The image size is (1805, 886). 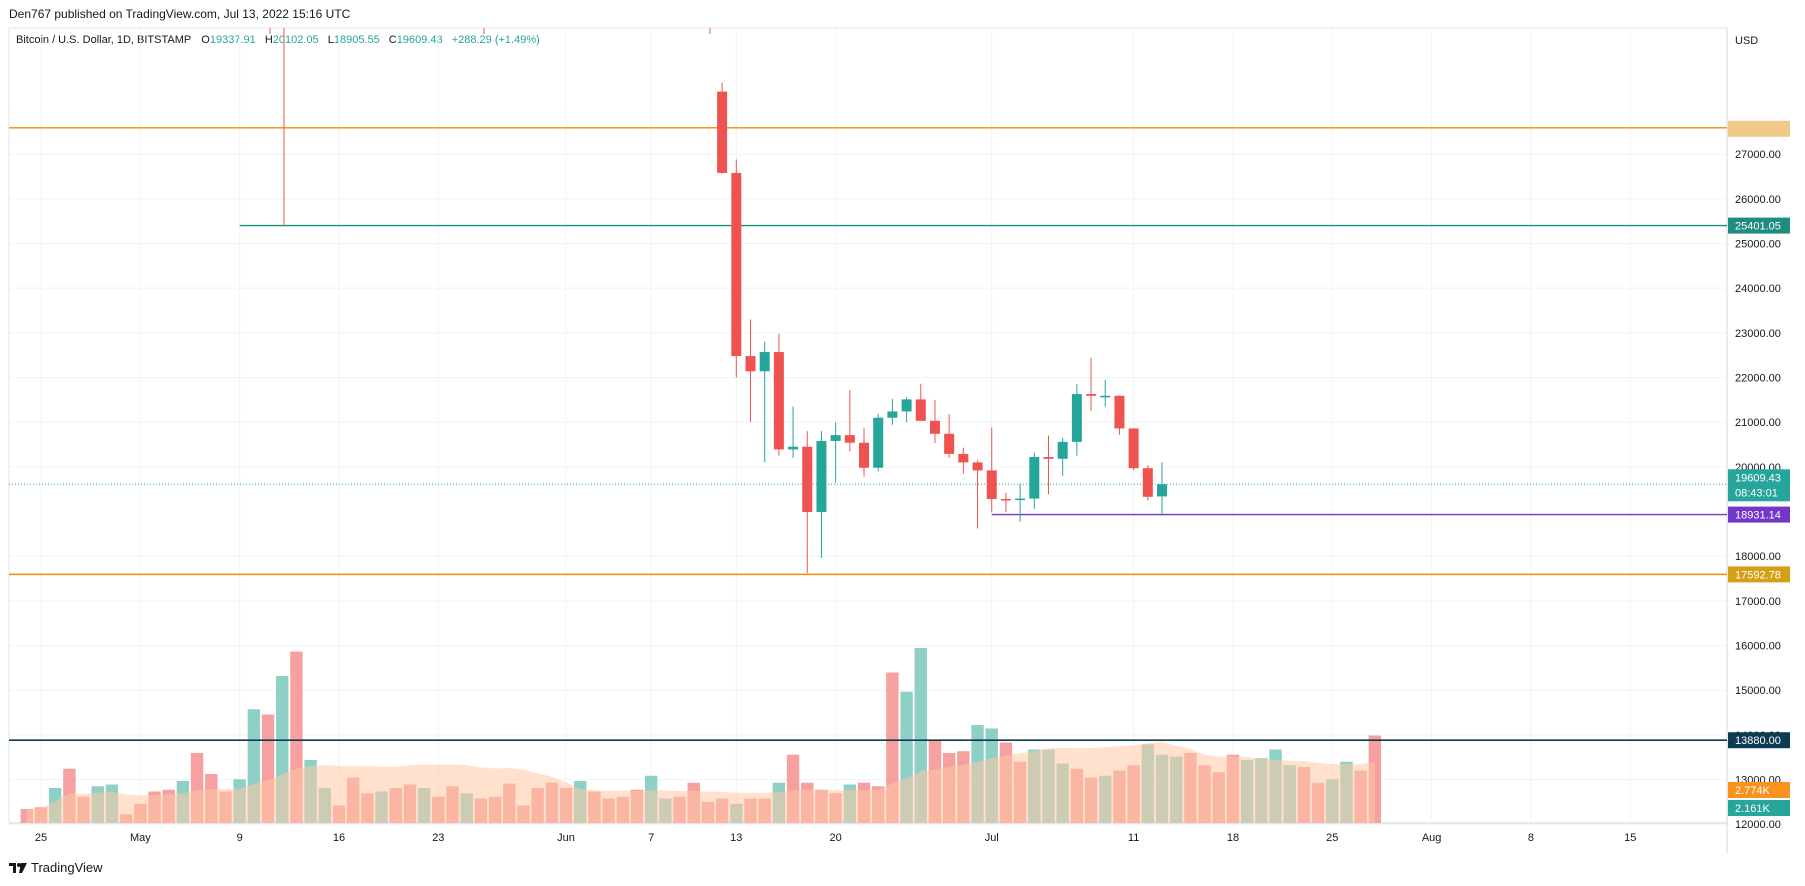 What do you see at coordinates (700, 782) in the screenshot?
I see `volume-ma-area` at bounding box center [700, 782].